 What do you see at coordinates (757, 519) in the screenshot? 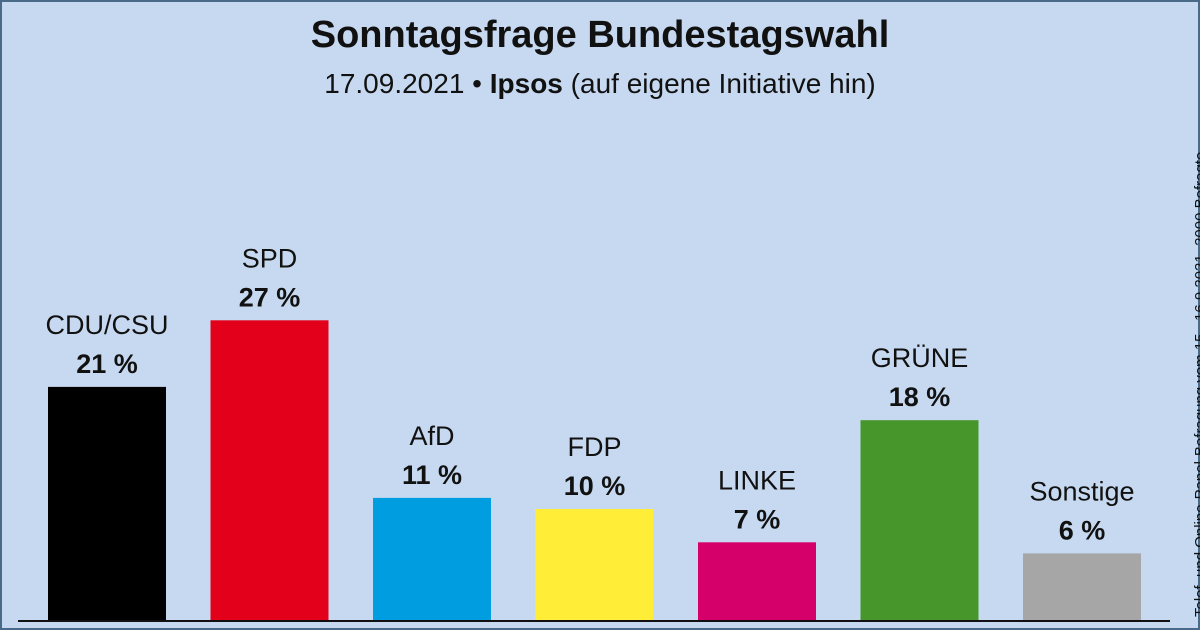
I see `value-label: 7 %` at bounding box center [757, 519].